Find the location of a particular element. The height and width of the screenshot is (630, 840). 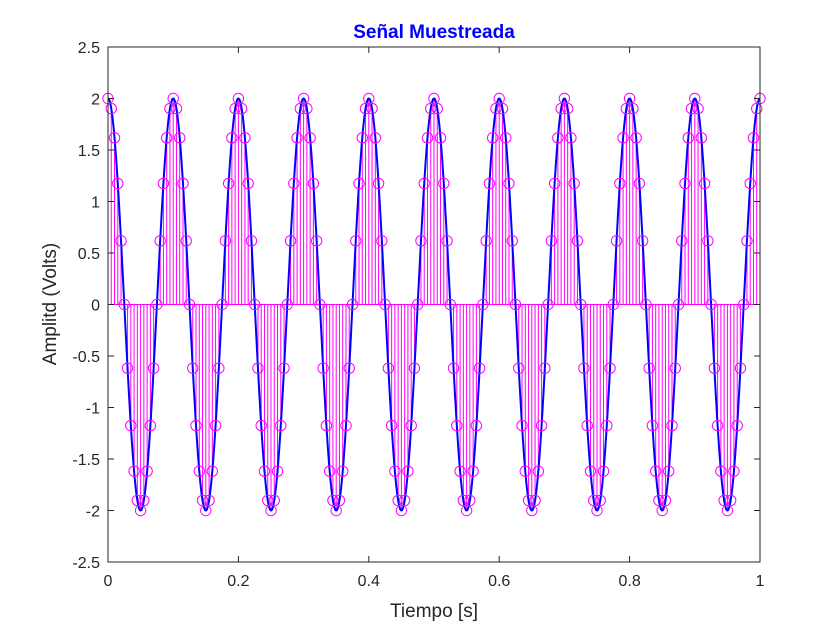

x-tick-label: 0.8 is located at coordinates (629, 581).